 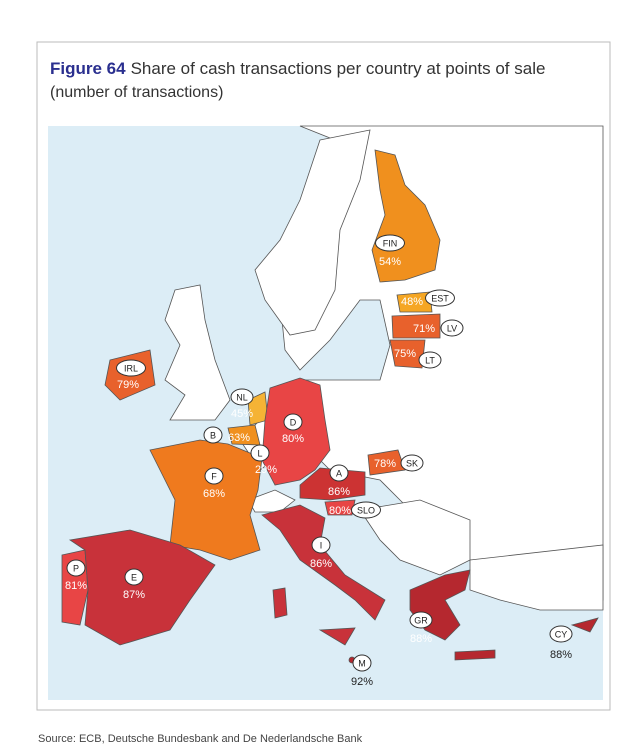 What do you see at coordinates (337, 636) in the screenshot?
I see `sicily` at bounding box center [337, 636].